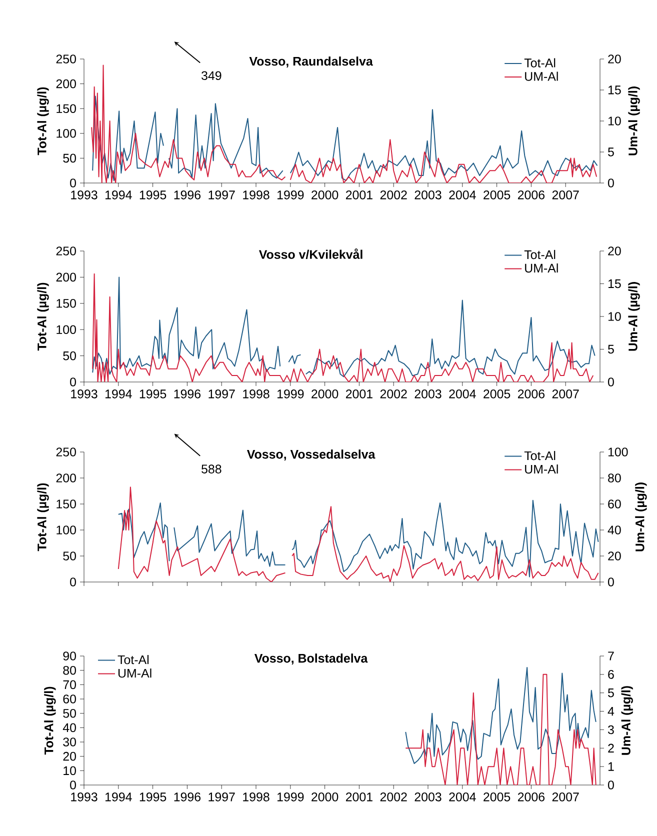 The height and width of the screenshot is (836, 657). What do you see at coordinates (611, 766) in the screenshot?
I see `y2-tick-label: 1` at bounding box center [611, 766].